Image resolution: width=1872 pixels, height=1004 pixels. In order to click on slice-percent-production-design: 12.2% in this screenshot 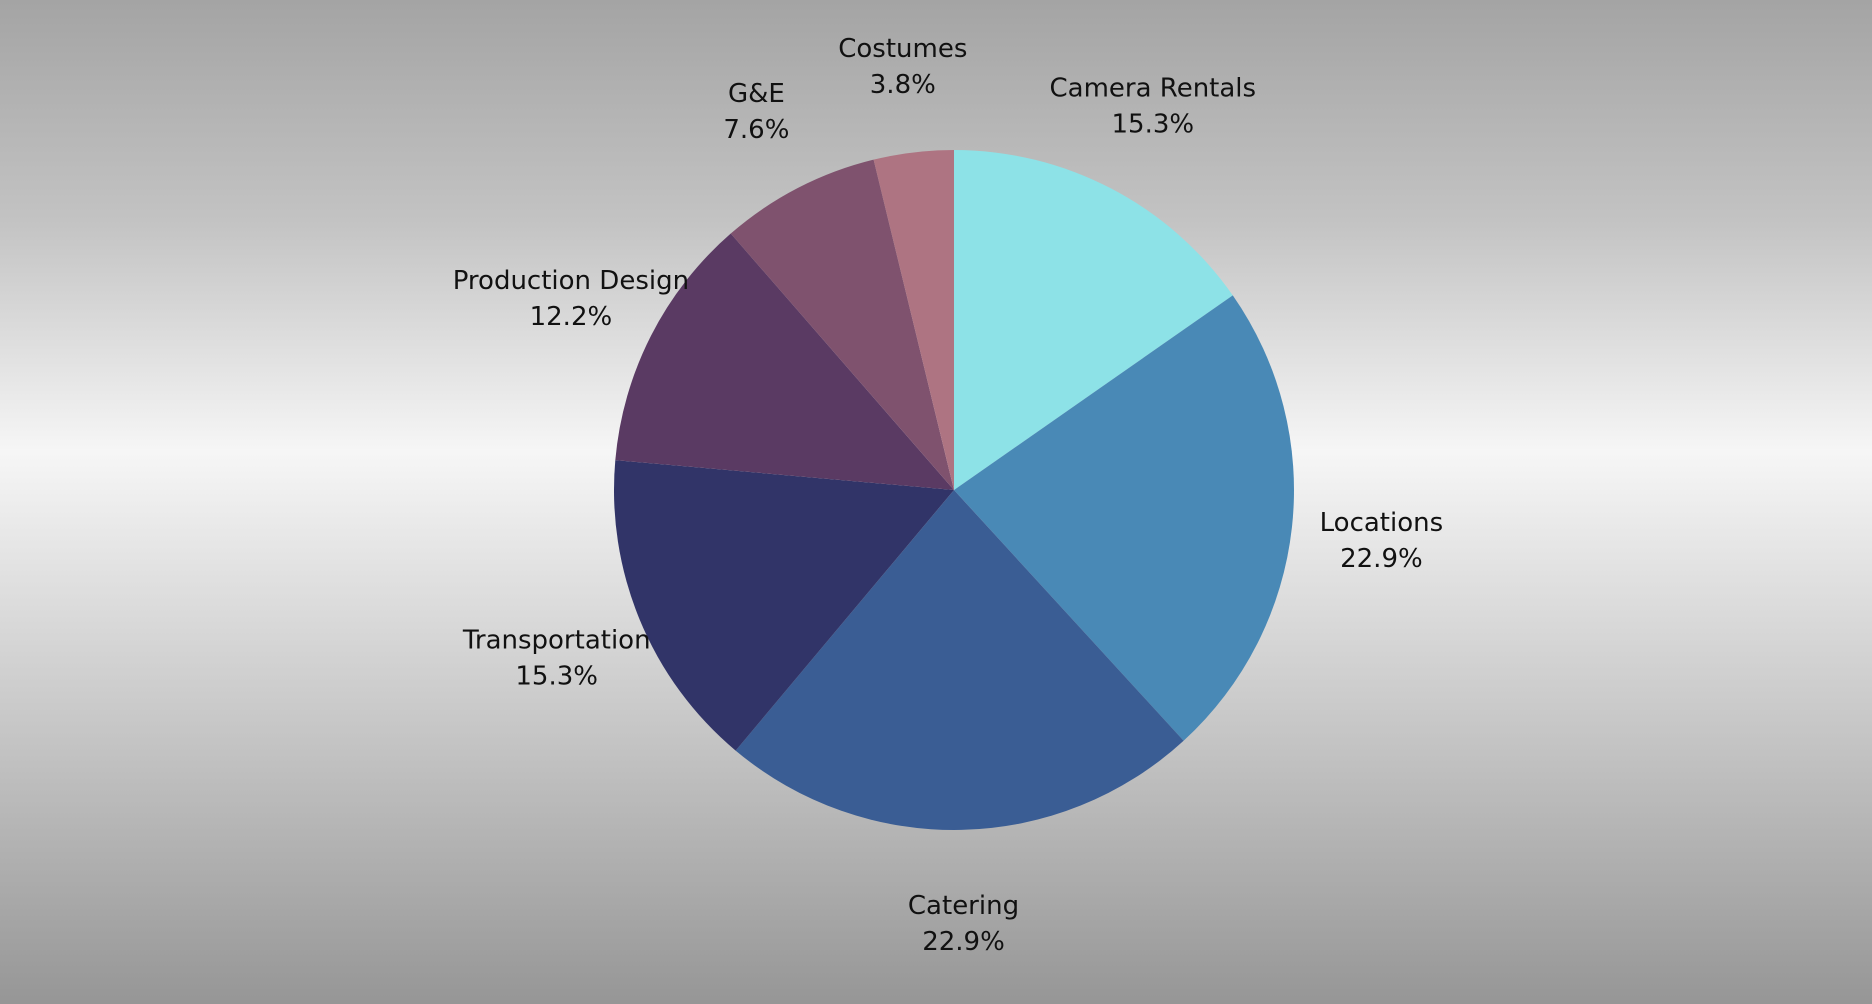, I will do `click(571, 317)`.